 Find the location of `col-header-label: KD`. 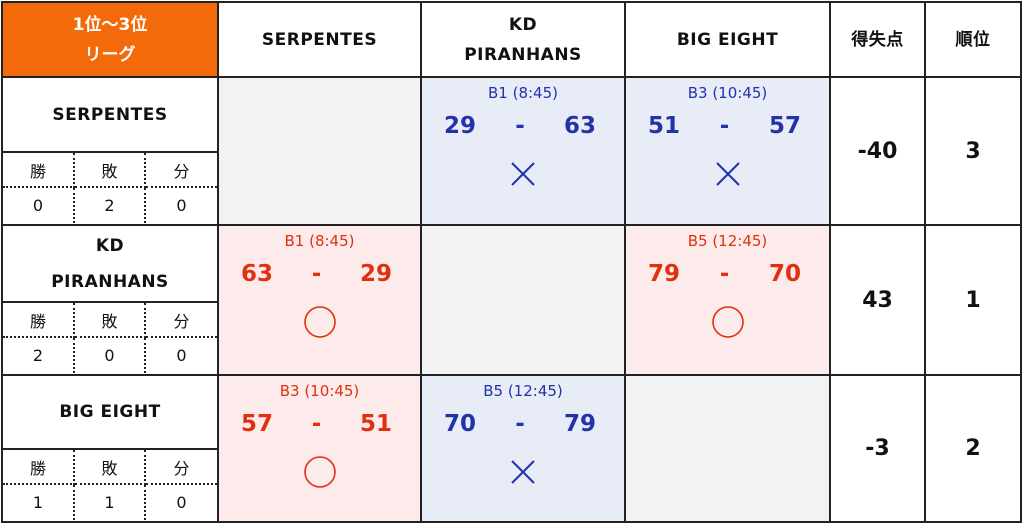

col-header-label: KD is located at coordinates (523, 24).